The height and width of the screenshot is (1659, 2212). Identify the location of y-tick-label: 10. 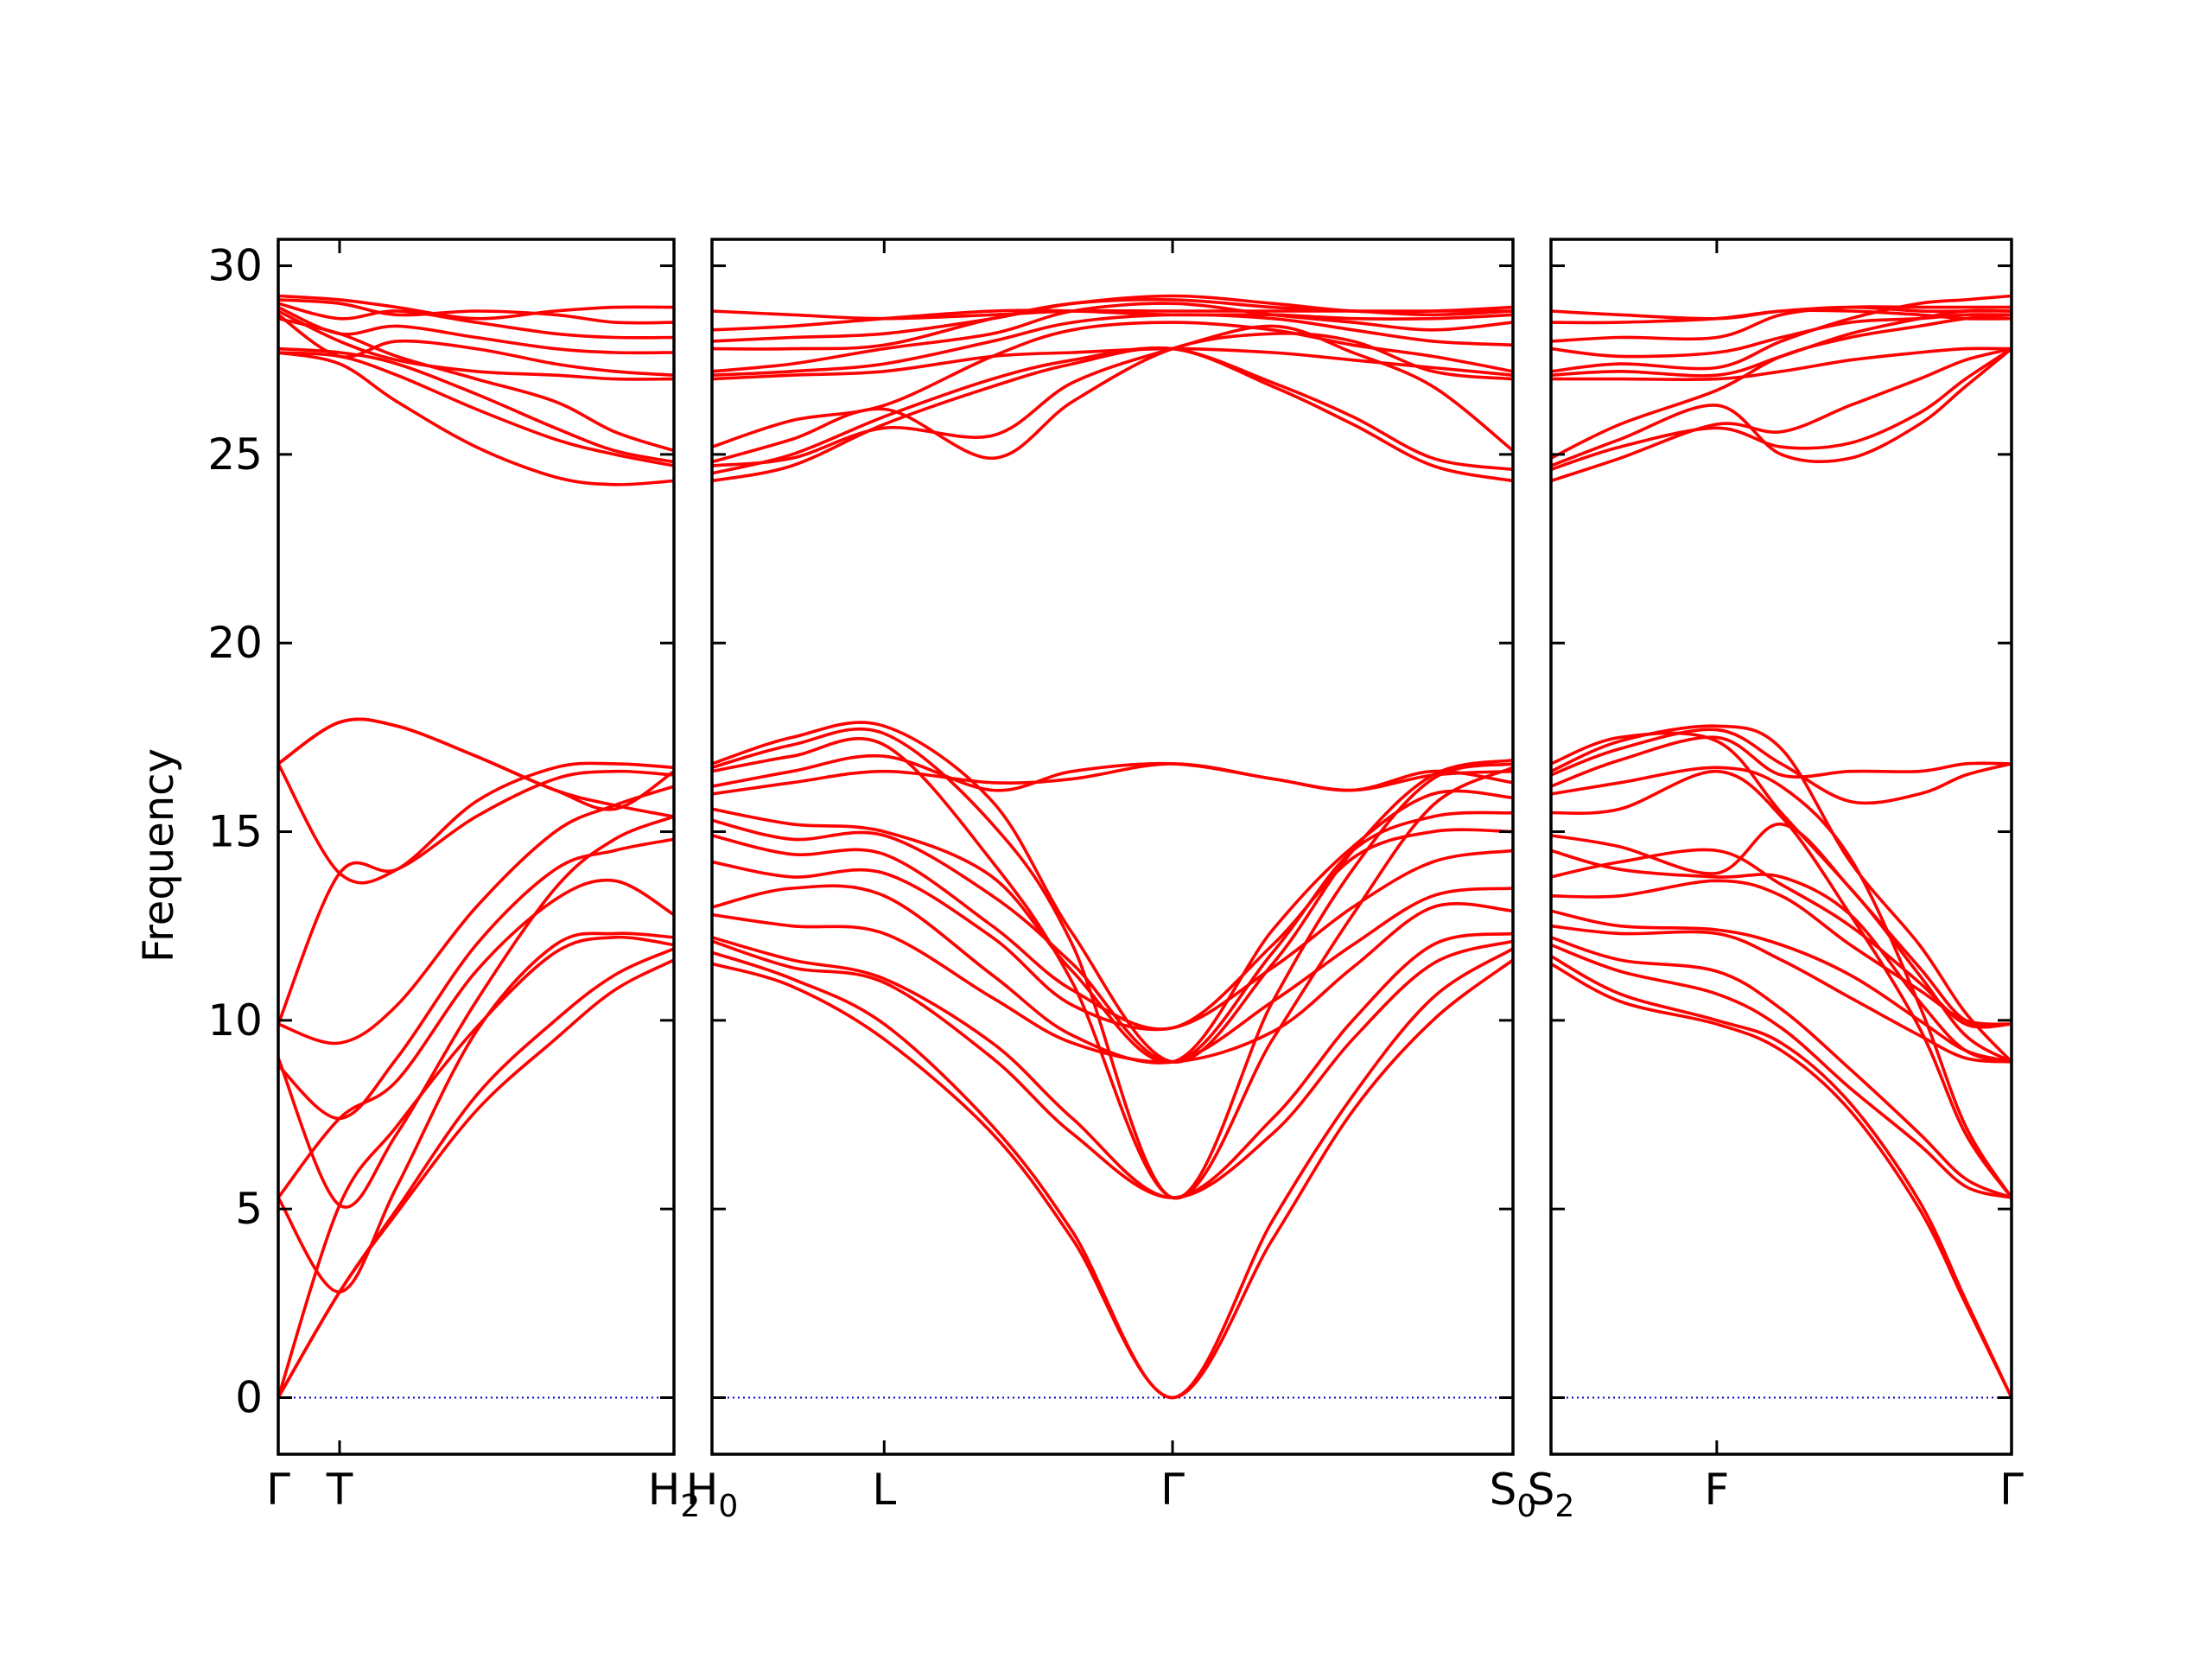
(235, 1021).